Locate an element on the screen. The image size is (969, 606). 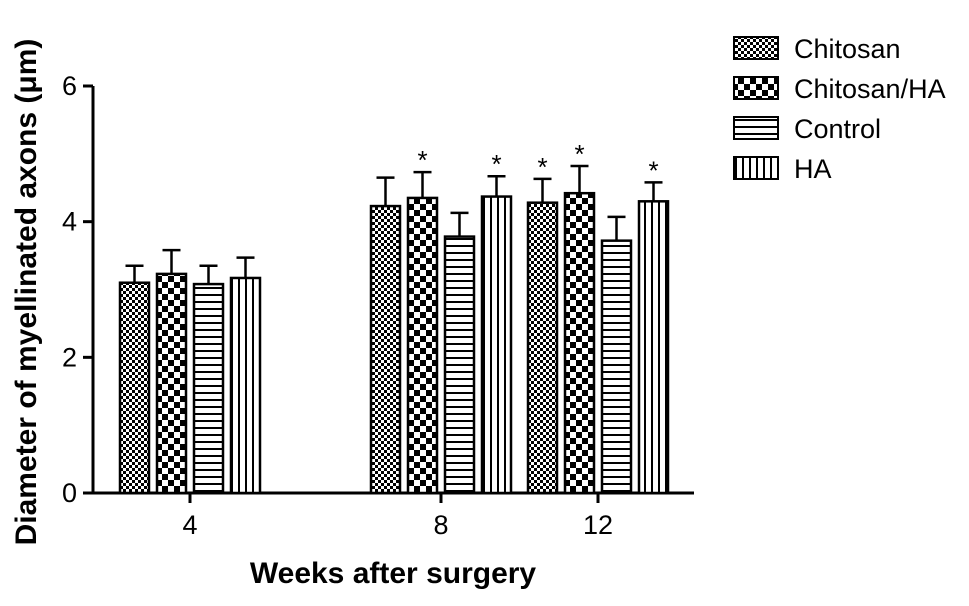
y-tick-label: 0 is located at coordinates (69, 493).